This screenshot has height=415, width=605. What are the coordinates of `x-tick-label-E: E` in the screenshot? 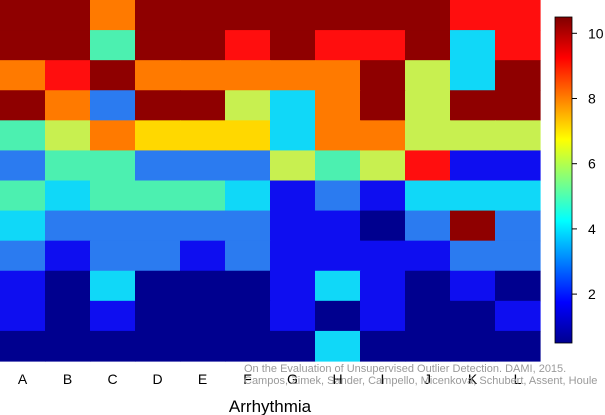 It's located at (202, 379).